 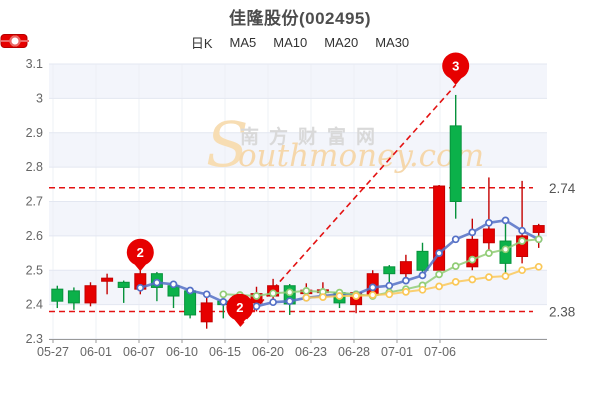 I want to click on x-axis-label: 06-28, so click(x=354, y=352).